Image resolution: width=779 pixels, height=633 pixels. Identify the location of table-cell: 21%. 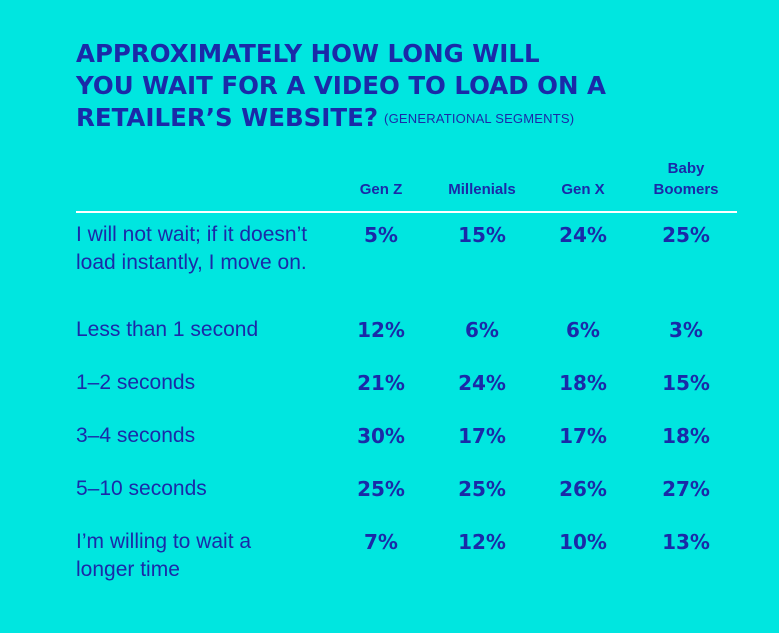
(381, 383).